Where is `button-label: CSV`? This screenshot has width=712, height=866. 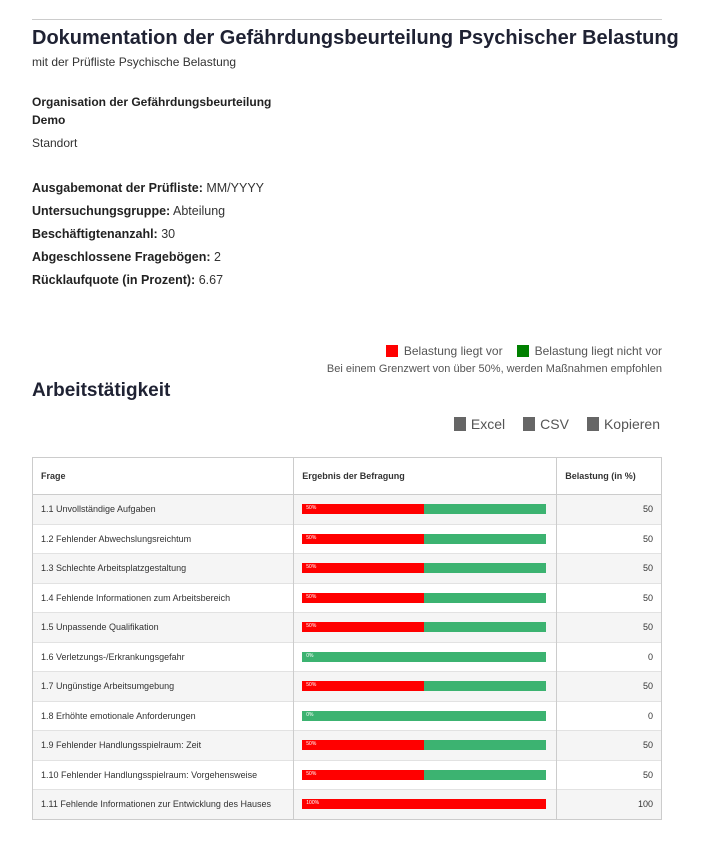
button-label: CSV is located at coordinates (554, 424).